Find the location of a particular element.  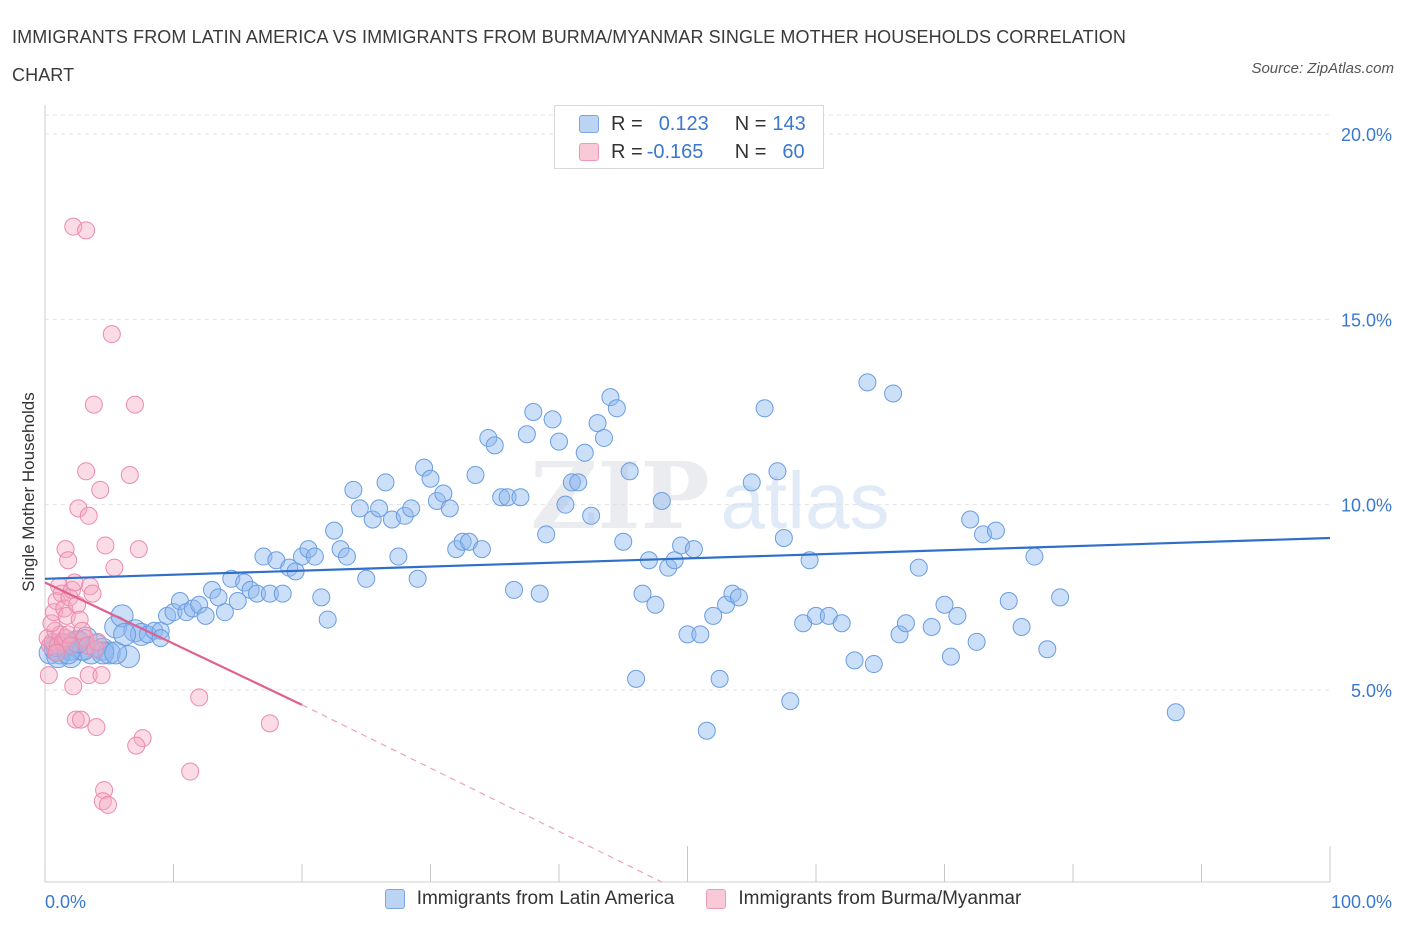

series-swatch-pink is located at coordinates (716, 899).